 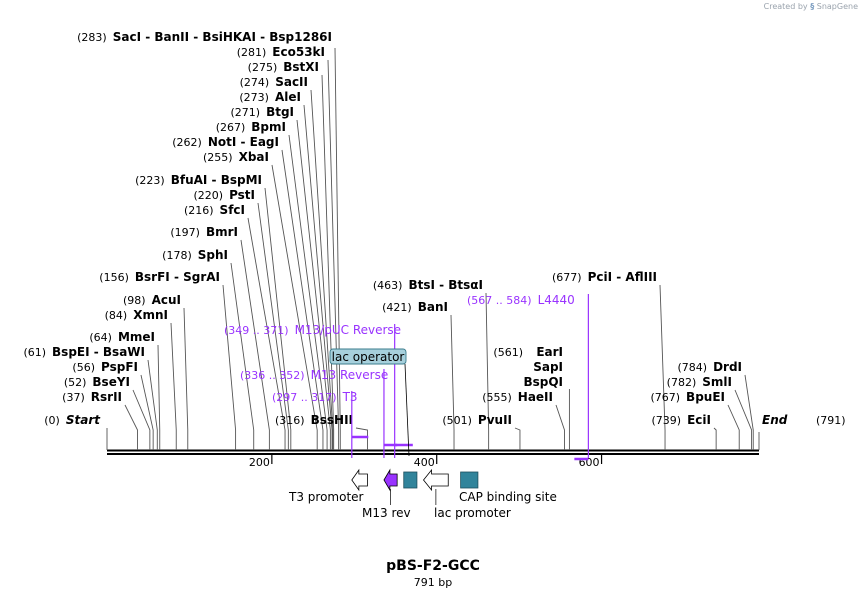 What do you see at coordinates (682, 382) in the screenshot?
I see `site-position: (782)` at bounding box center [682, 382].